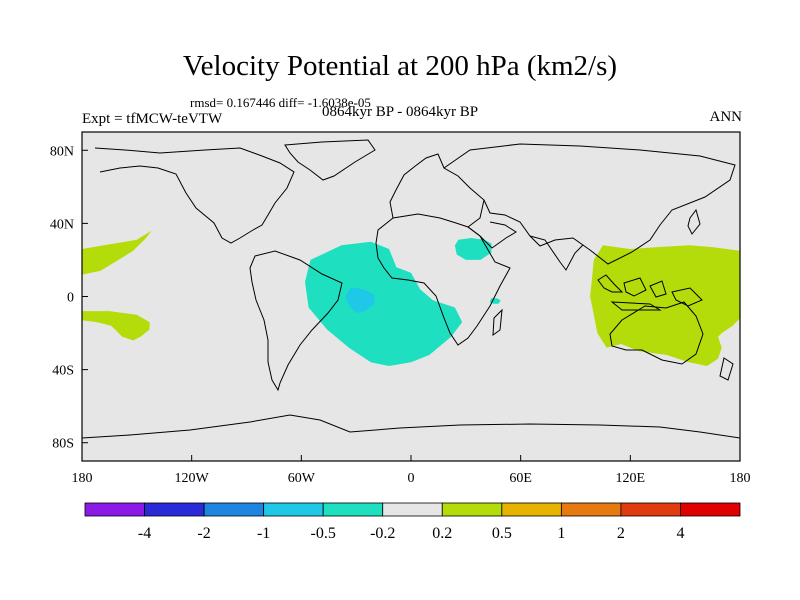 The image size is (800, 600). Describe the element at coordinates (62, 224) in the screenshot. I see `y-tick-label: 40N` at that location.